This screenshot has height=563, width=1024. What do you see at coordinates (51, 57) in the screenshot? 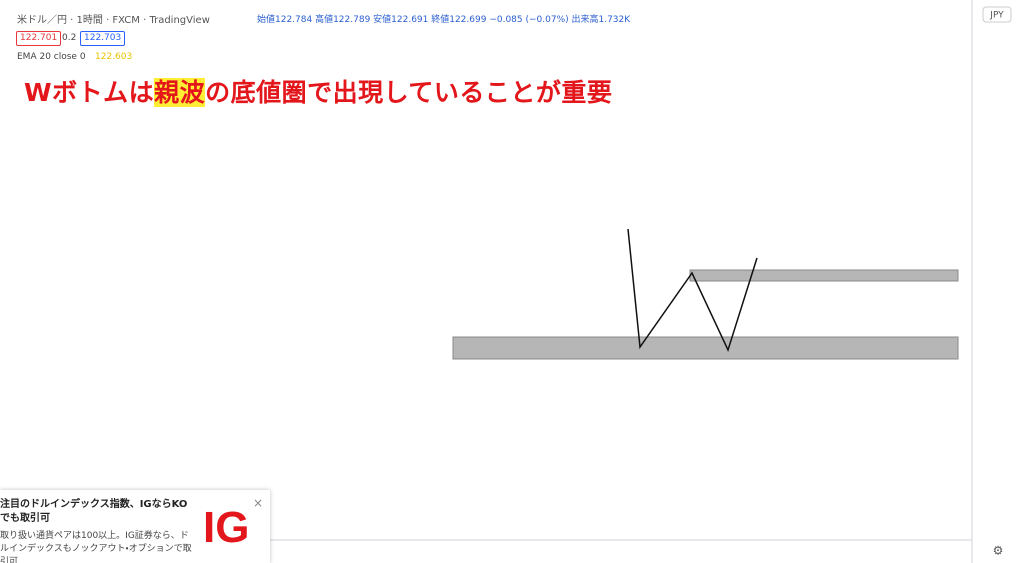
I see `indicator-name: EMA 20 close 0` at bounding box center [51, 57].